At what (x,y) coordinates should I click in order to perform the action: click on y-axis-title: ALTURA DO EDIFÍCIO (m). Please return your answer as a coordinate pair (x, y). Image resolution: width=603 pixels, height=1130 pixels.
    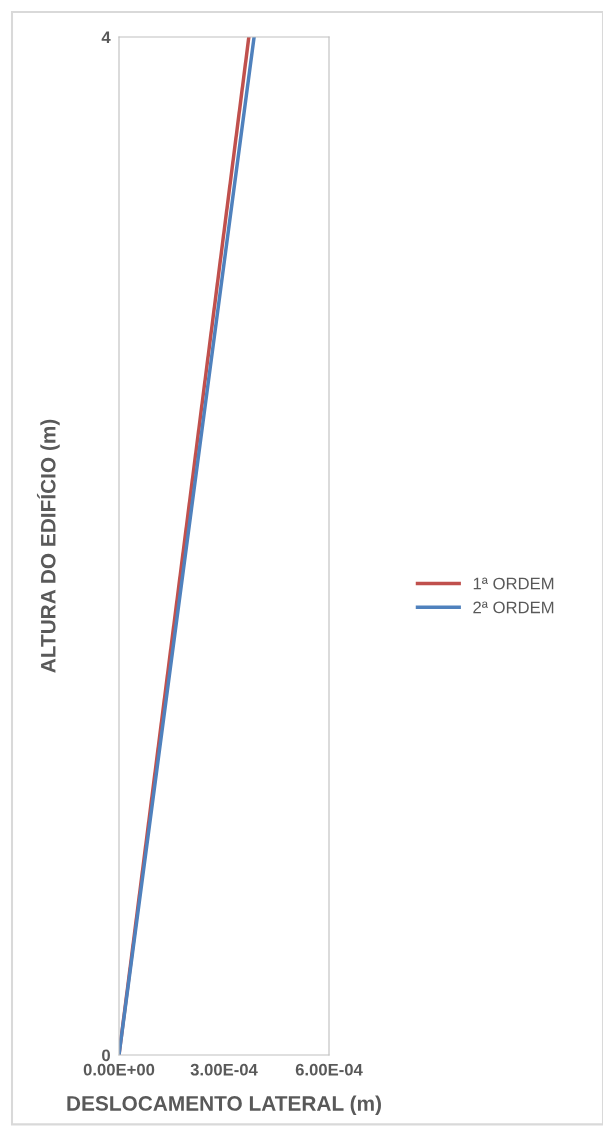
    Looking at the image, I should click on (48, 546).